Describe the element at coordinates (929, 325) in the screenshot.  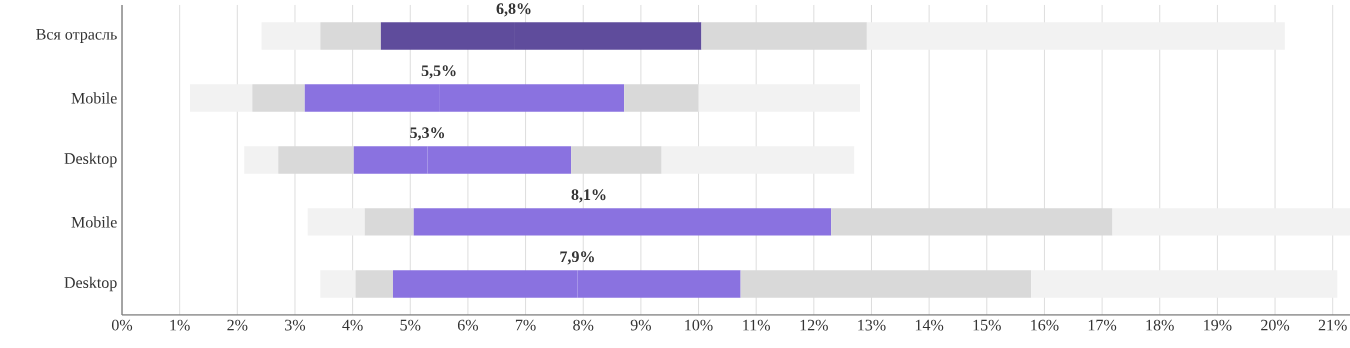
I see `x-tick-label: 14%` at that location.